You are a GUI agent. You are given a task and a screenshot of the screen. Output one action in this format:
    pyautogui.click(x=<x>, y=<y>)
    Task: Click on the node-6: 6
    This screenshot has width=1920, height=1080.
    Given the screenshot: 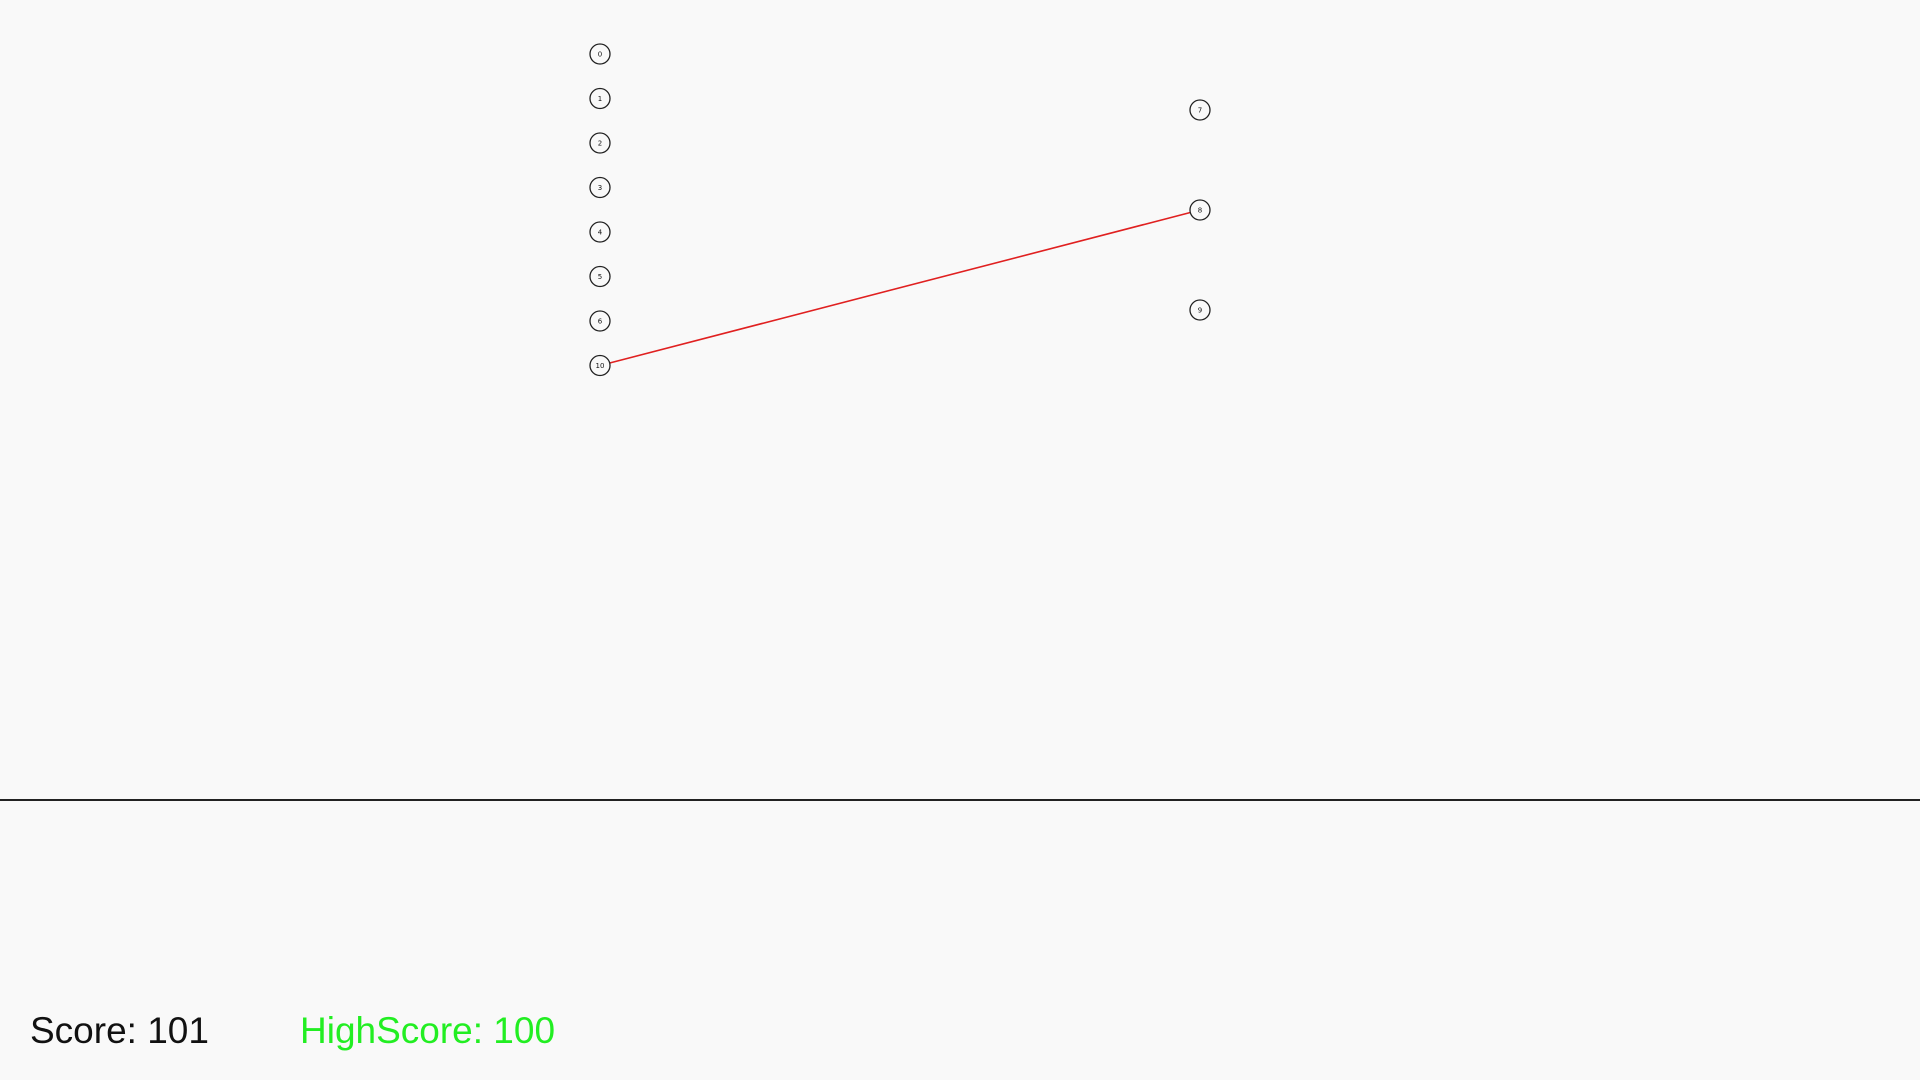 What is the action you would take?
    pyautogui.click(x=600, y=321)
    